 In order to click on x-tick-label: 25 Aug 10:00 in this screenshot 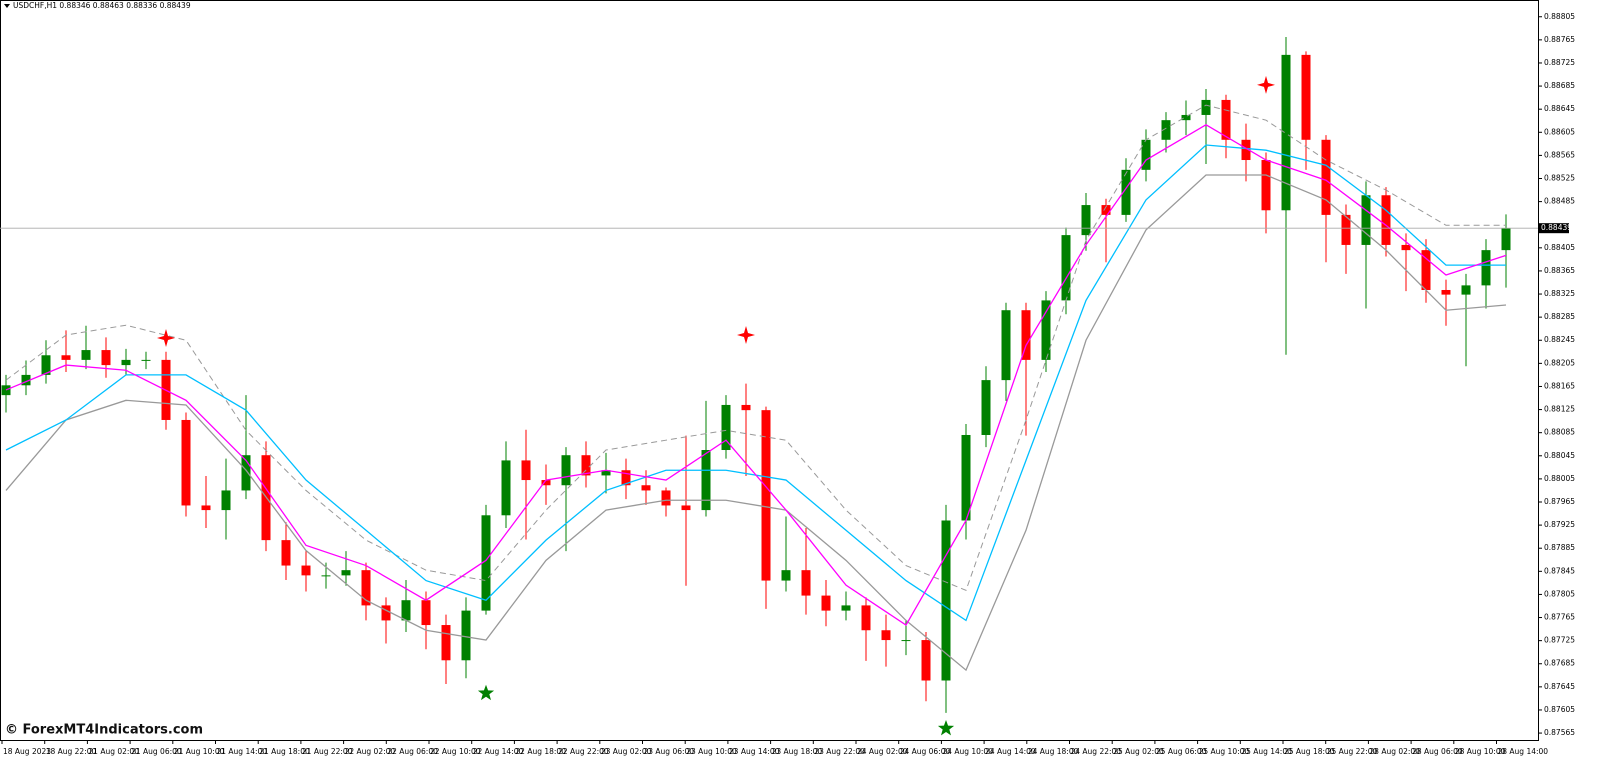, I will do `click(1224, 751)`.